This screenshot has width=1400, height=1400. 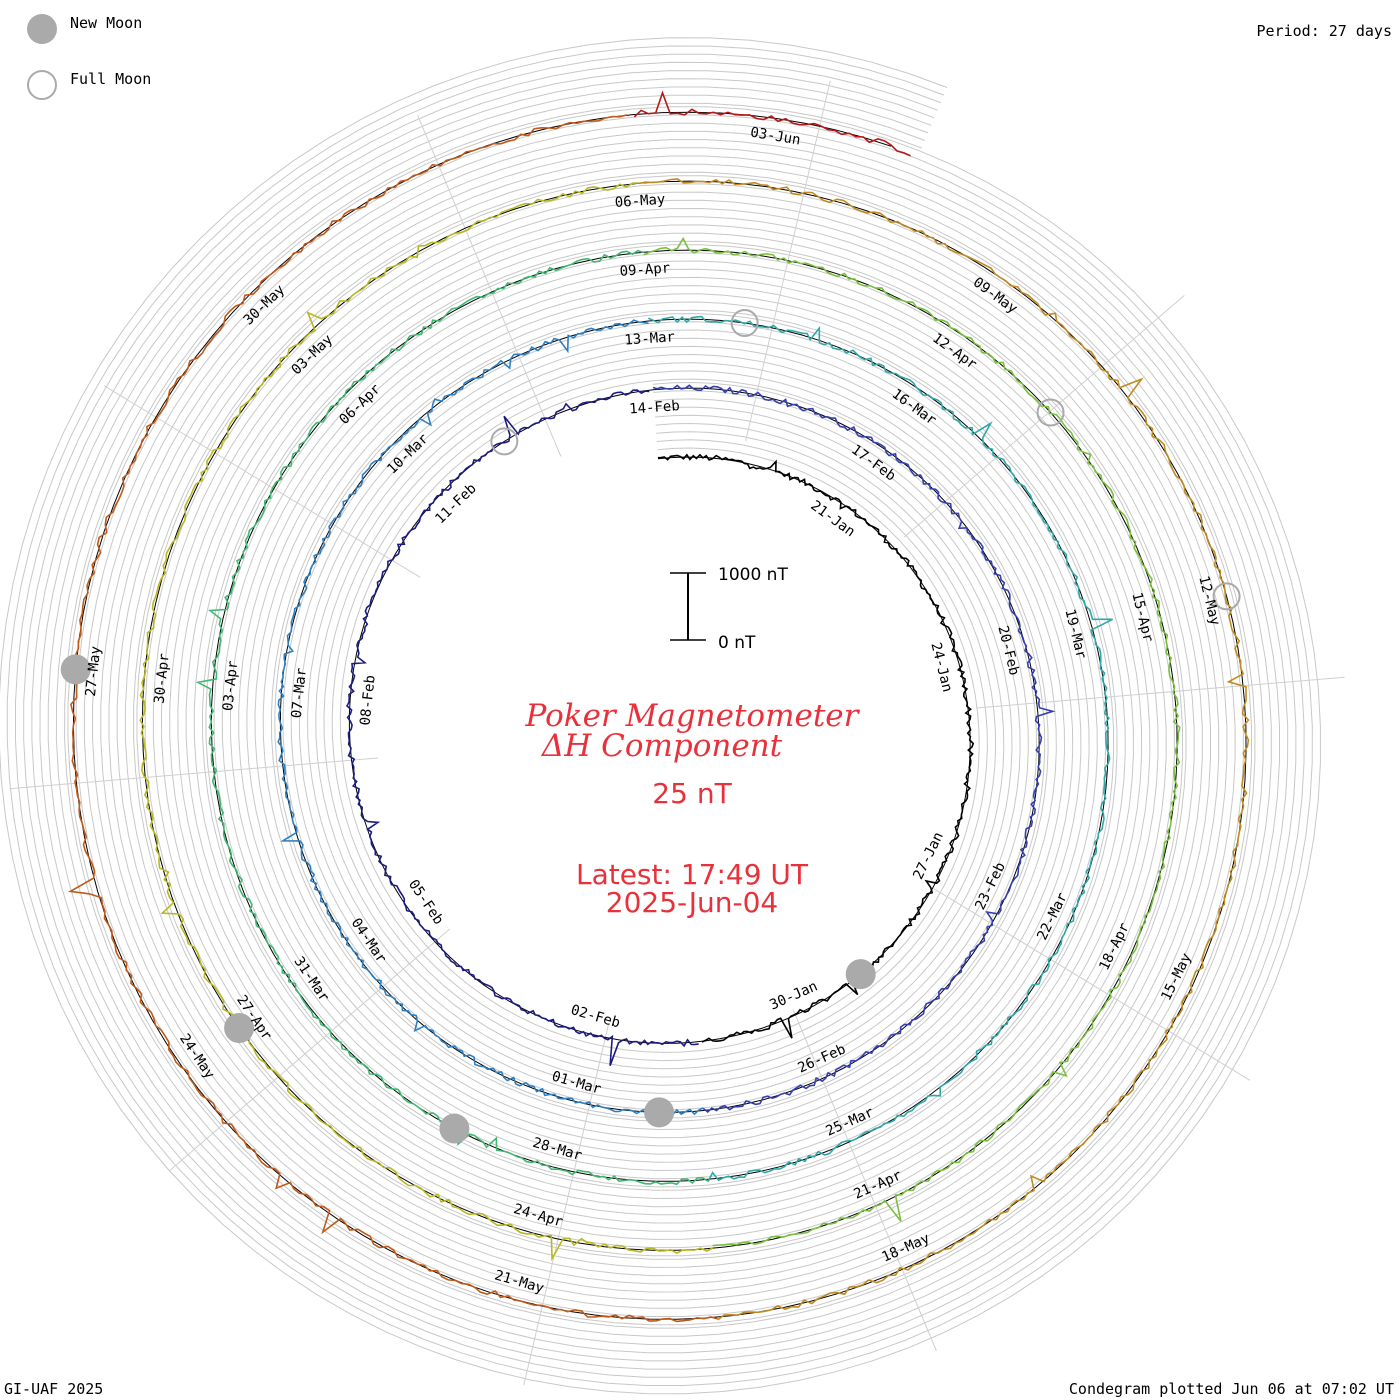 What do you see at coordinates (650, 338) in the screenshot?
I see `date-tick-label: 13-Mar` at bounding box center [650, 338].